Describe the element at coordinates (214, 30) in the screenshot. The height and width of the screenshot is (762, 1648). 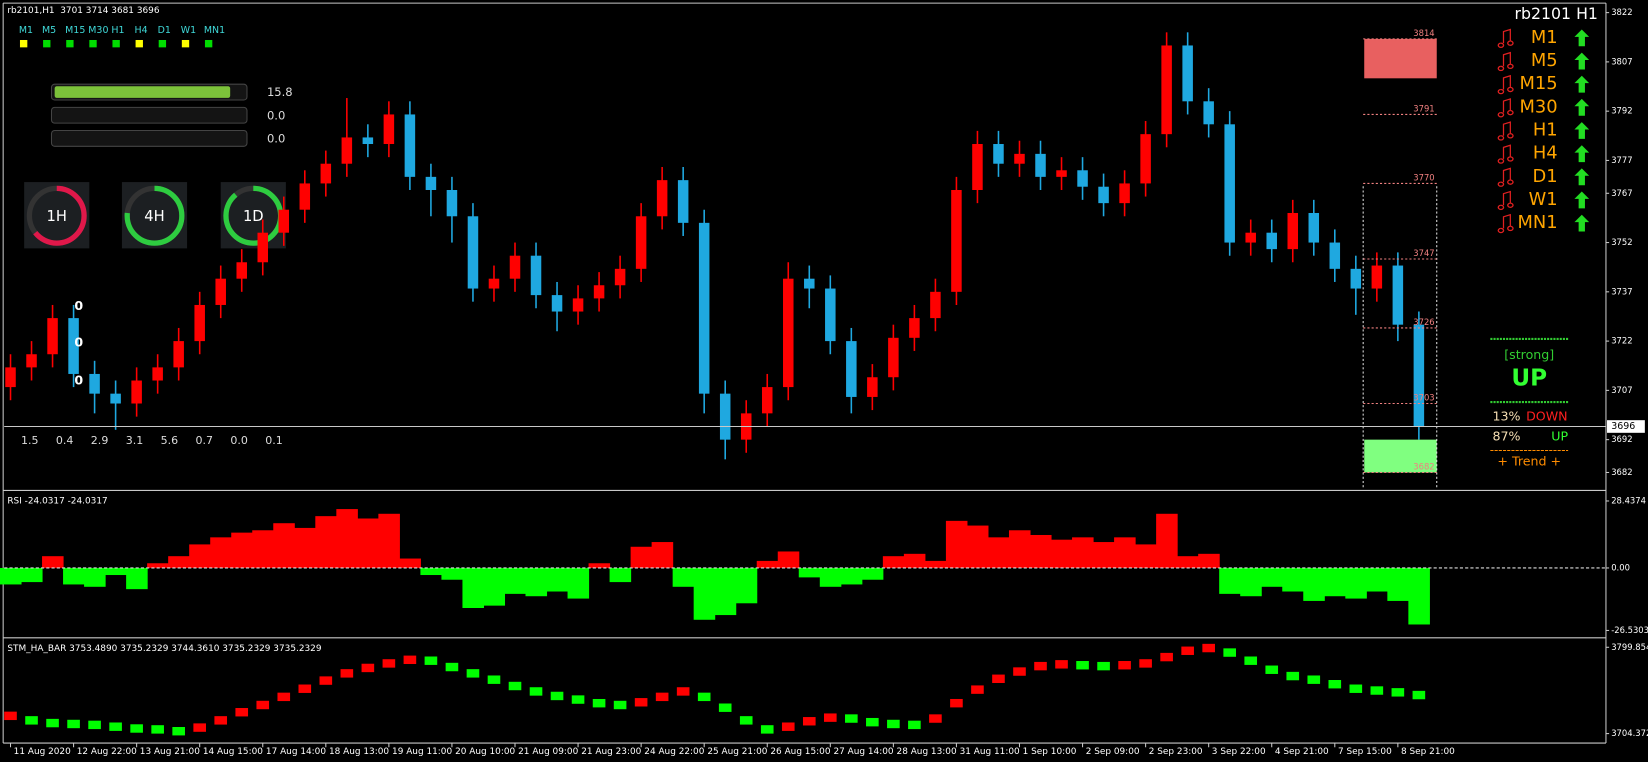
I see `timeframe-label: MN1` at that location.